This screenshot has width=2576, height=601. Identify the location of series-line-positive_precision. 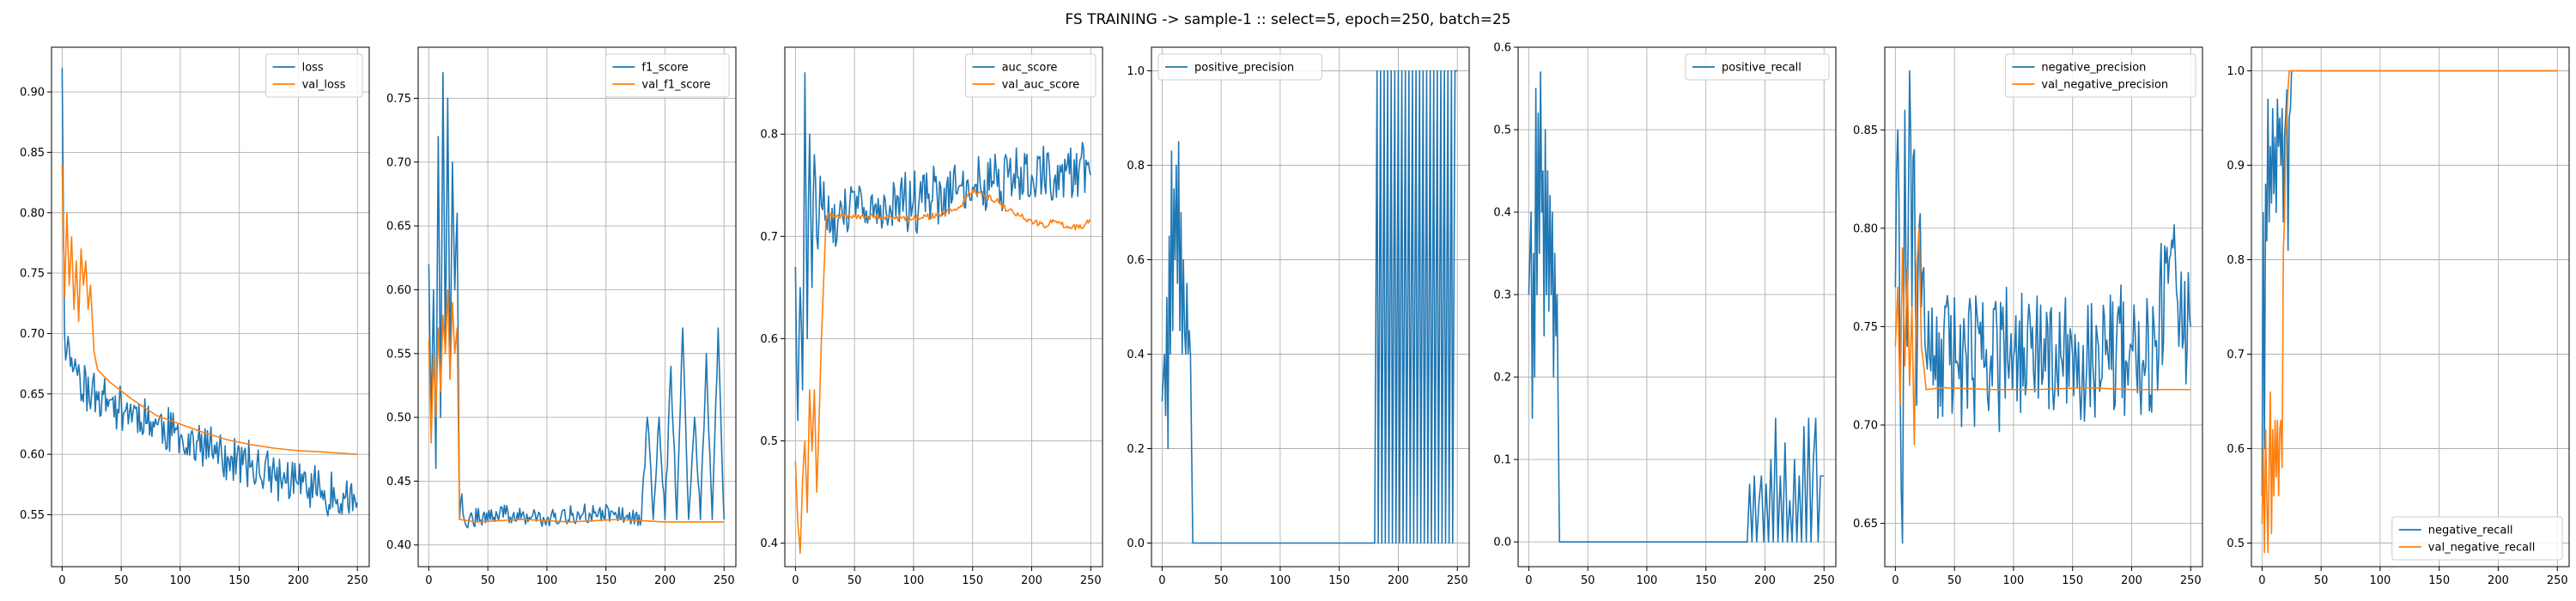
(1309, 307).